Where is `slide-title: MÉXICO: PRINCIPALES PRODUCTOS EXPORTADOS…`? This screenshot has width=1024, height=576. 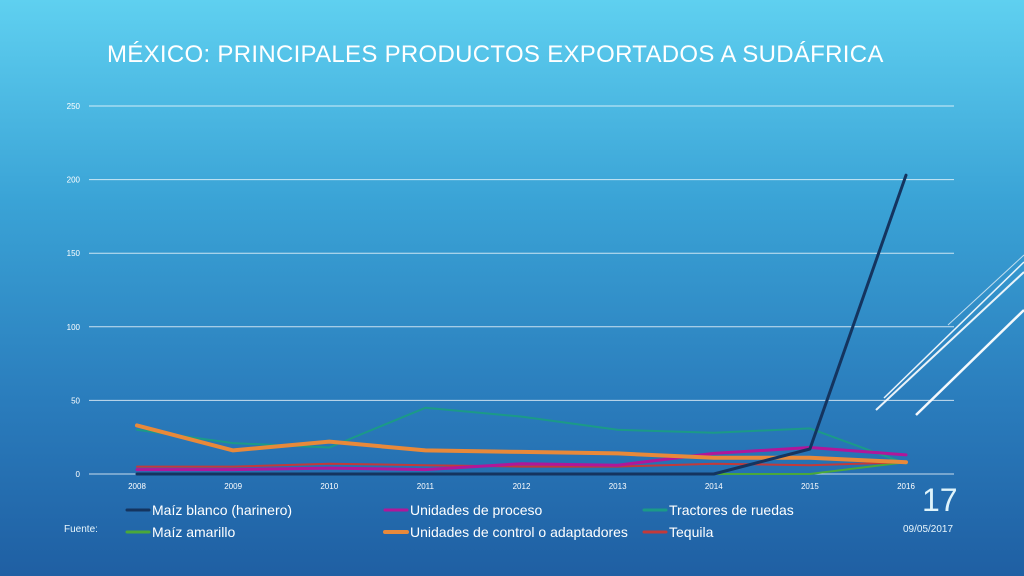 slide-title: MÉXICO: PRINCIPALES PRODUCTOS EXPORTADOS… is located at coordinates (495, 54).